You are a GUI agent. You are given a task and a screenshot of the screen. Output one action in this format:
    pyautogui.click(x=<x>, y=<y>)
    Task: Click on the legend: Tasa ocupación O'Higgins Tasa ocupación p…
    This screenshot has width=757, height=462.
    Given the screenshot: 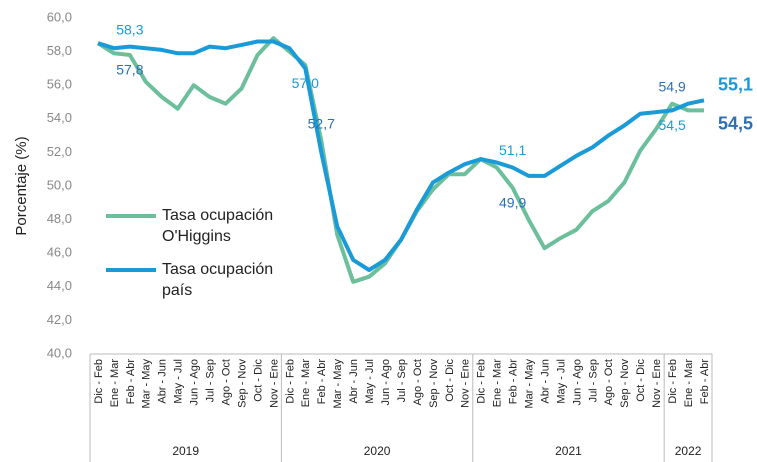 What is the action you would take?
    pyautogui.click(x=221, y=259)
    